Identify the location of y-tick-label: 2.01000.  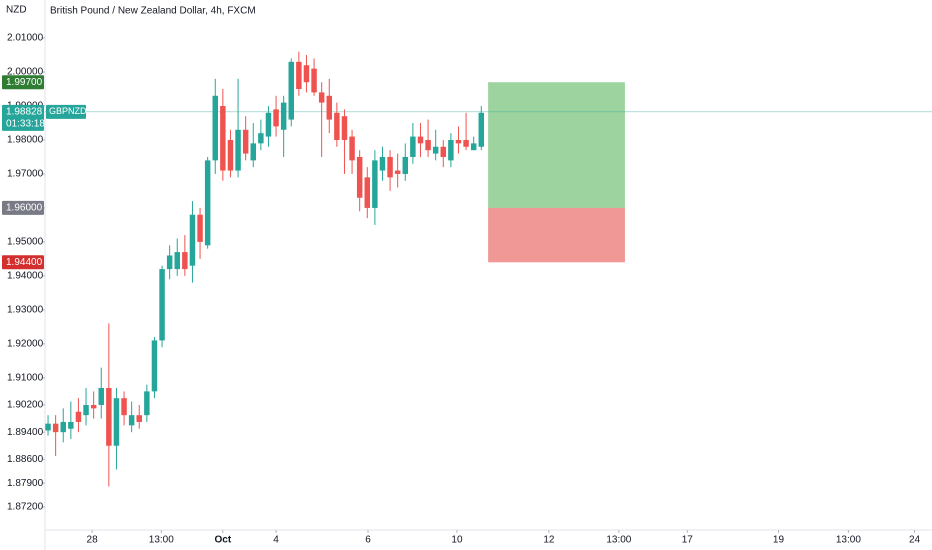
(25, 38).